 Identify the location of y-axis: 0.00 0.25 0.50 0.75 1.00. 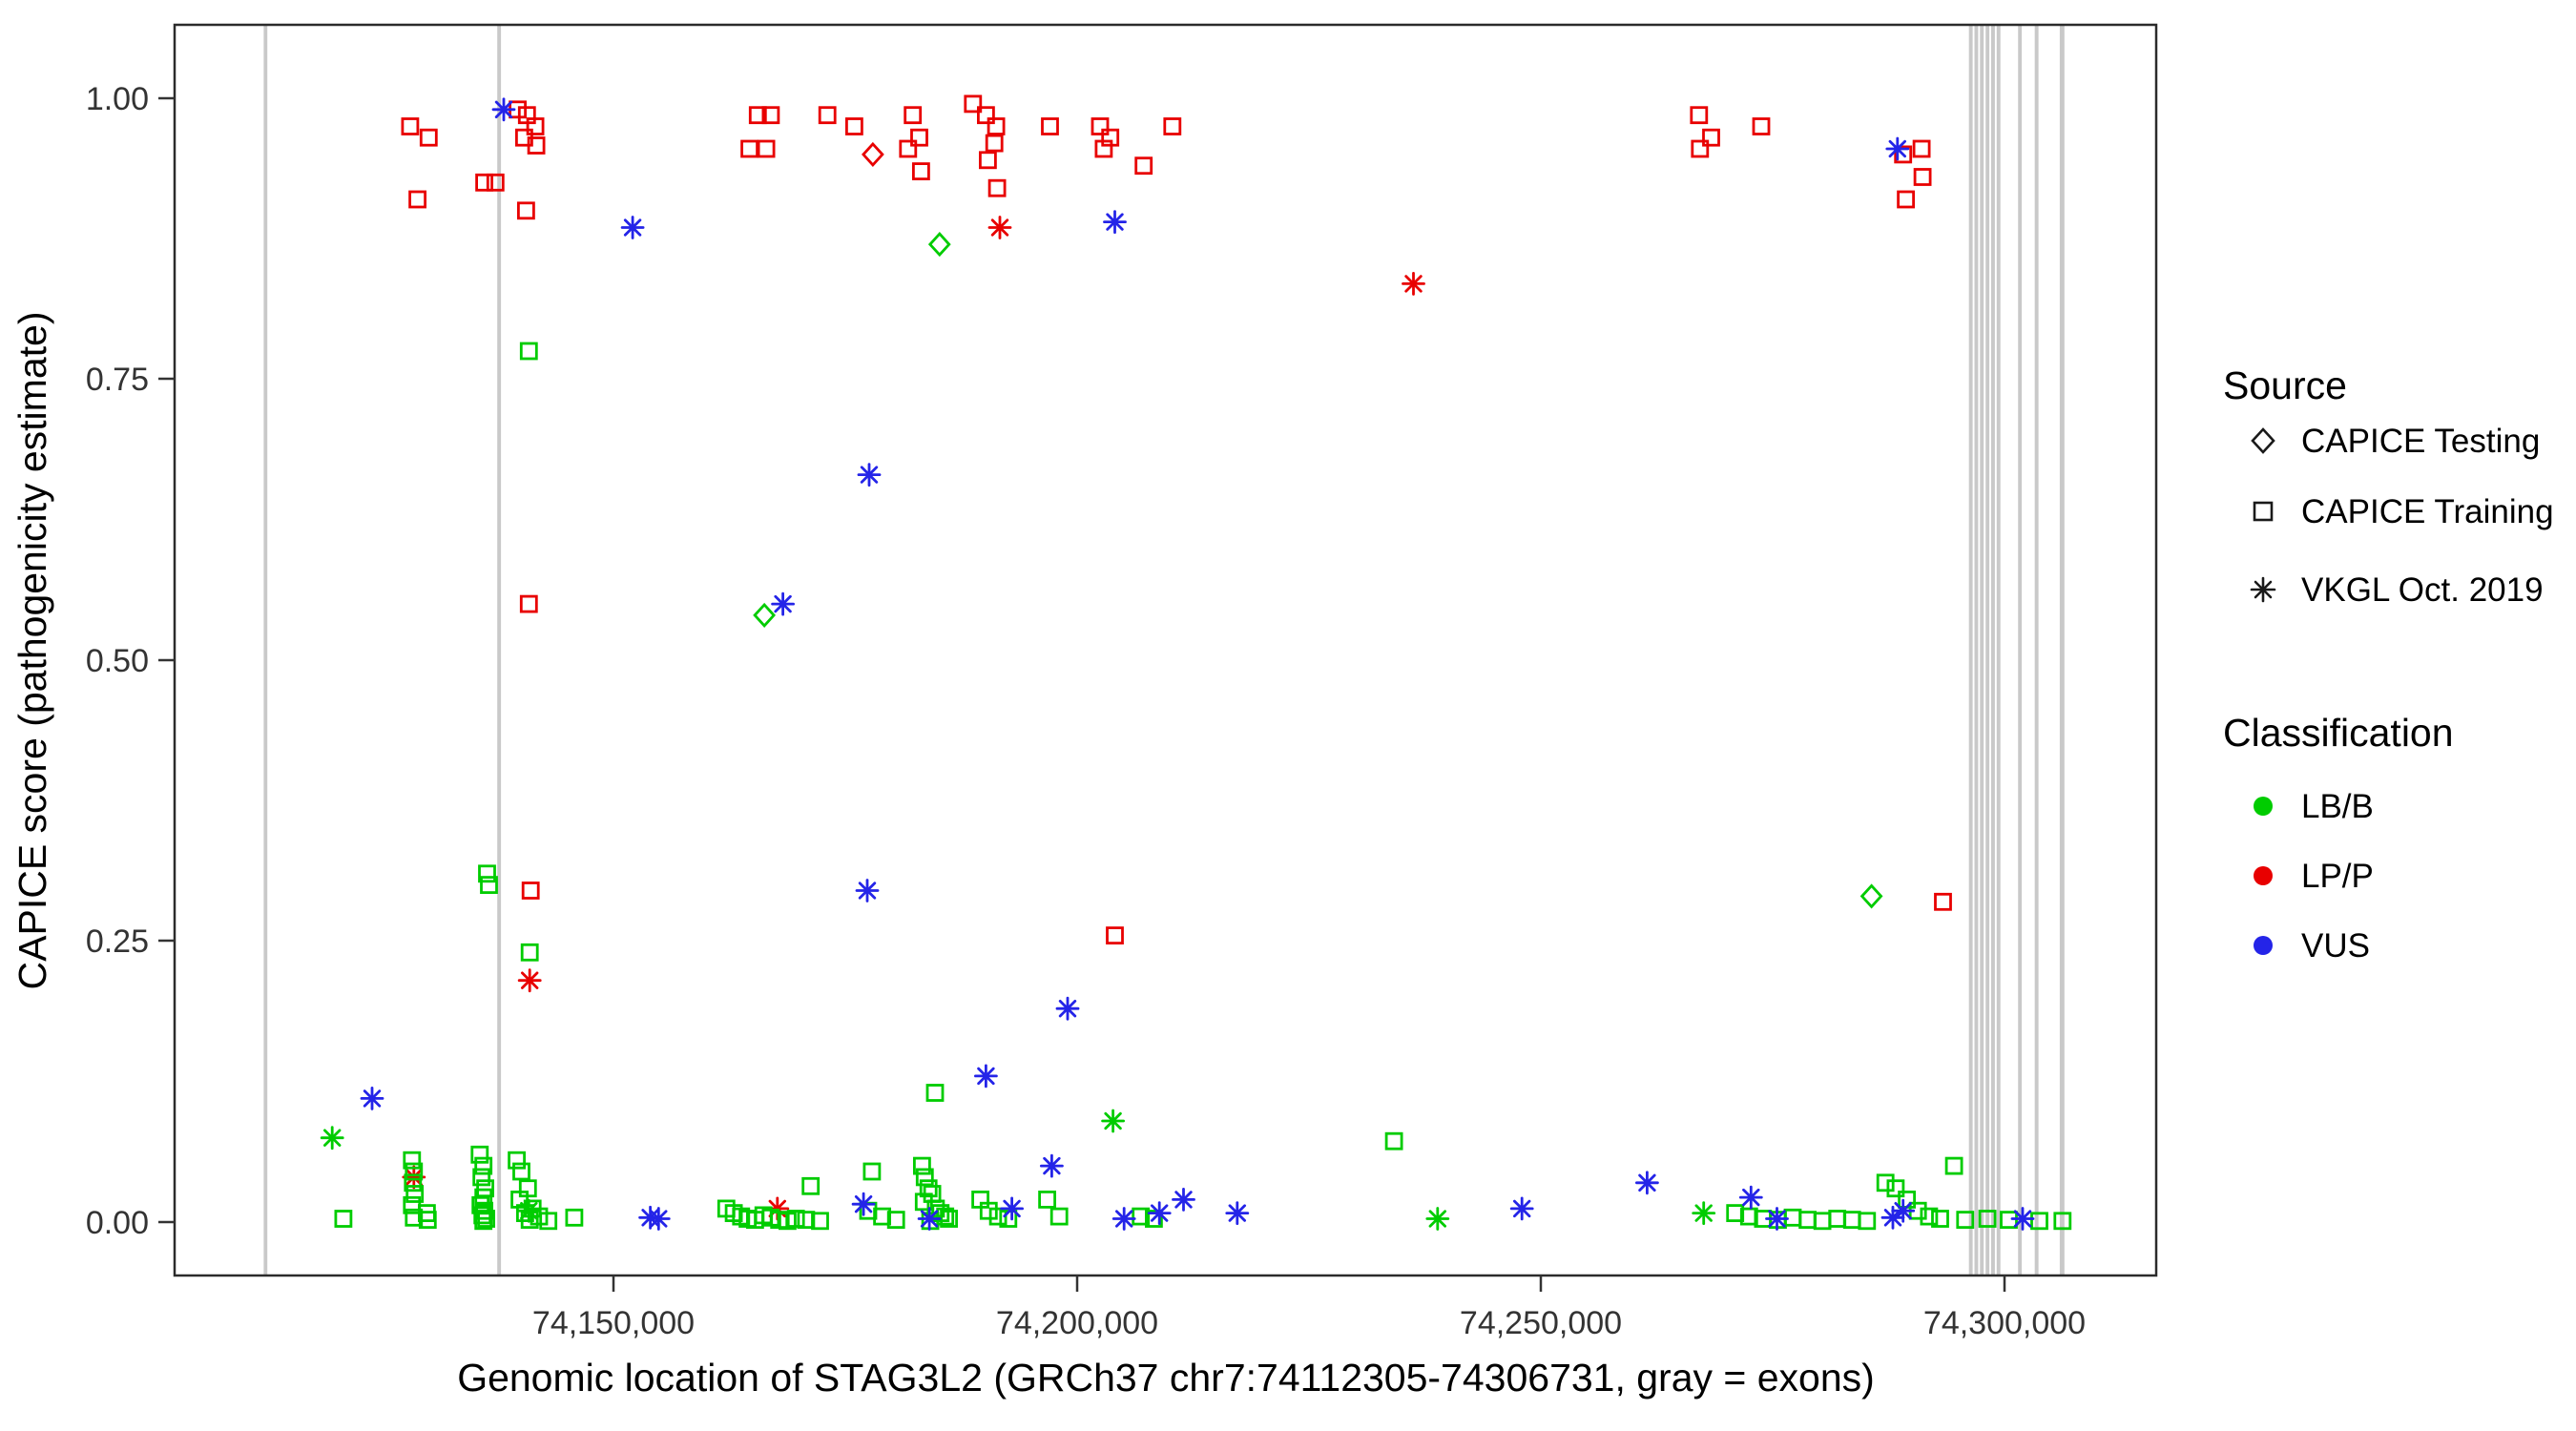
(130, 661).